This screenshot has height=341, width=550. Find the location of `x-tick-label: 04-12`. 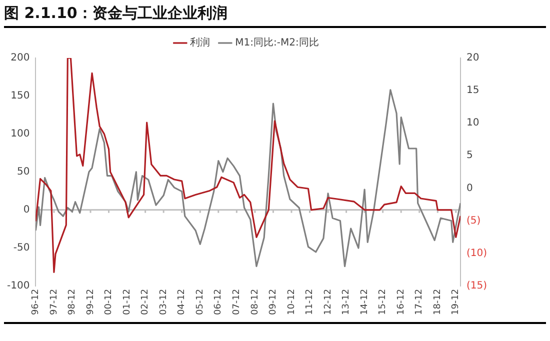

x-tick-label: 04-12 is located at coordinates (182, 302).